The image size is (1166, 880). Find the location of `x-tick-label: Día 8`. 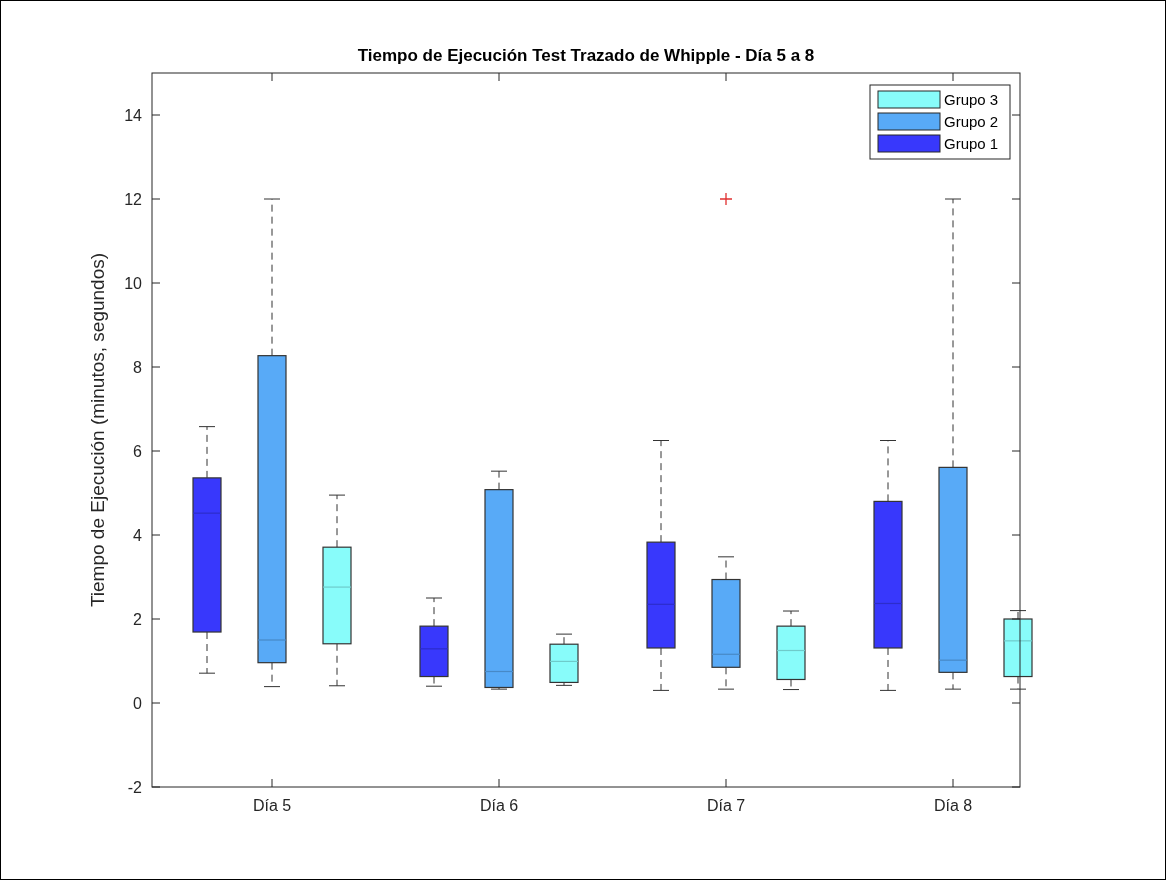

x-tick-label: Día 8 is located at coordinates (953, 805).